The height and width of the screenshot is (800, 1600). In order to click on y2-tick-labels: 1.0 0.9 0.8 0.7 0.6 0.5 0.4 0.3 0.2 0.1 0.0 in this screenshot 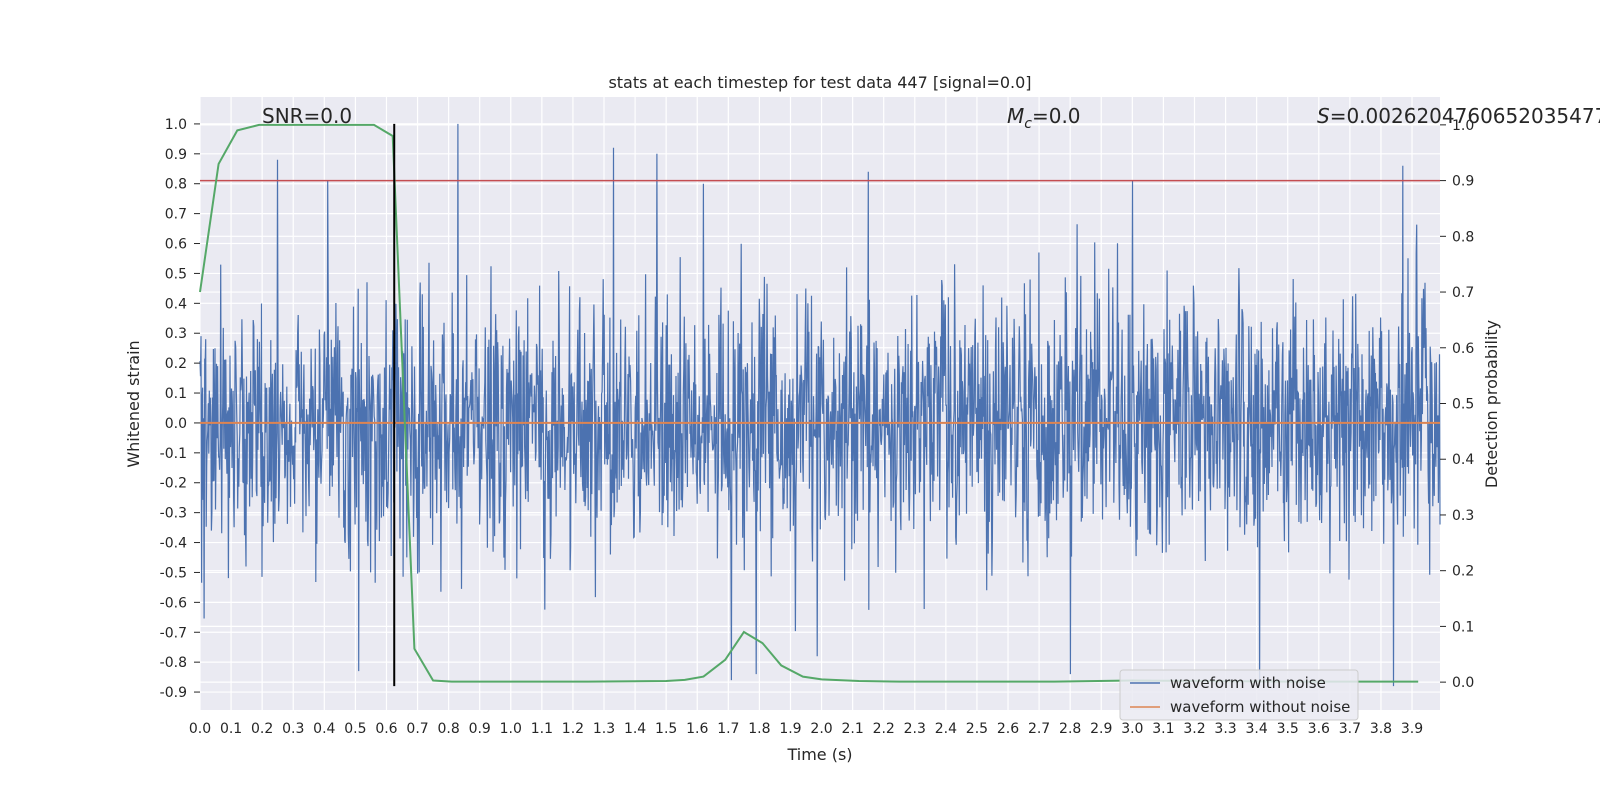, I will do `click(1457, 404)`.